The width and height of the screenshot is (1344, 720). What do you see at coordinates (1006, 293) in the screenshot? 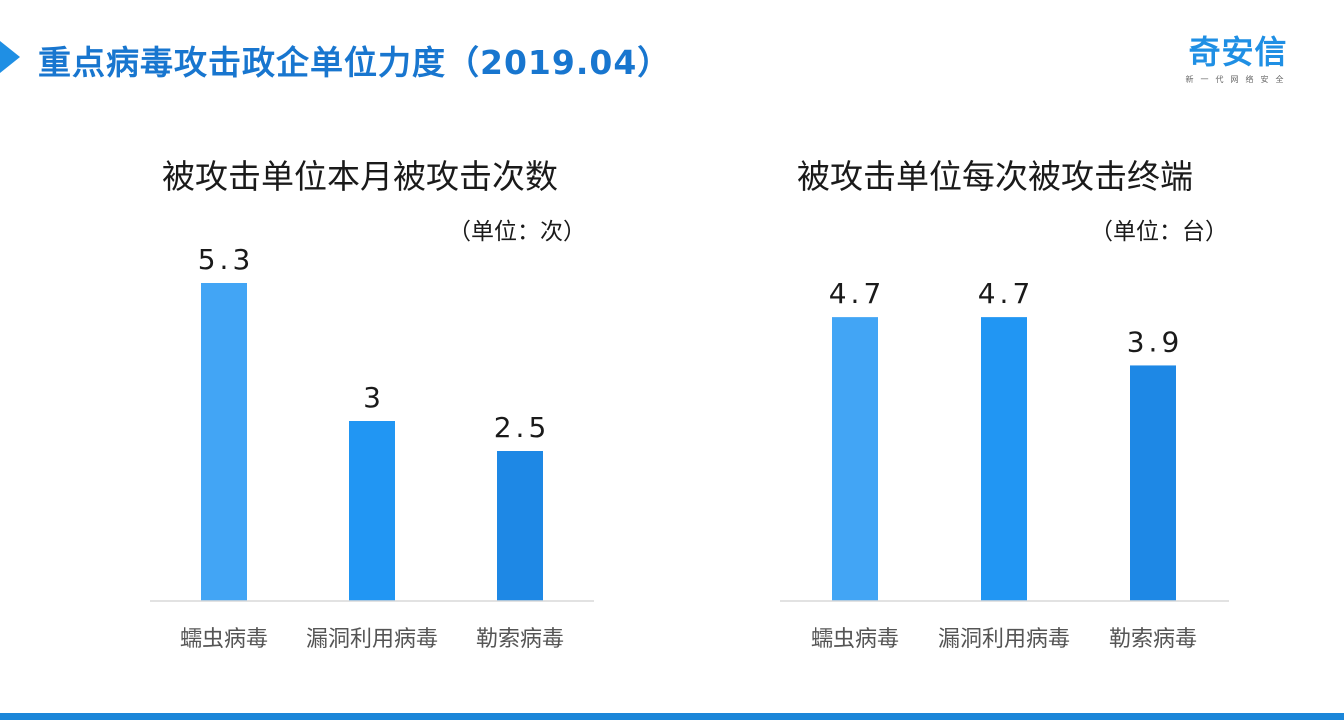
I see `data-label-1: 4.7` at bounding box center [1006, 293].